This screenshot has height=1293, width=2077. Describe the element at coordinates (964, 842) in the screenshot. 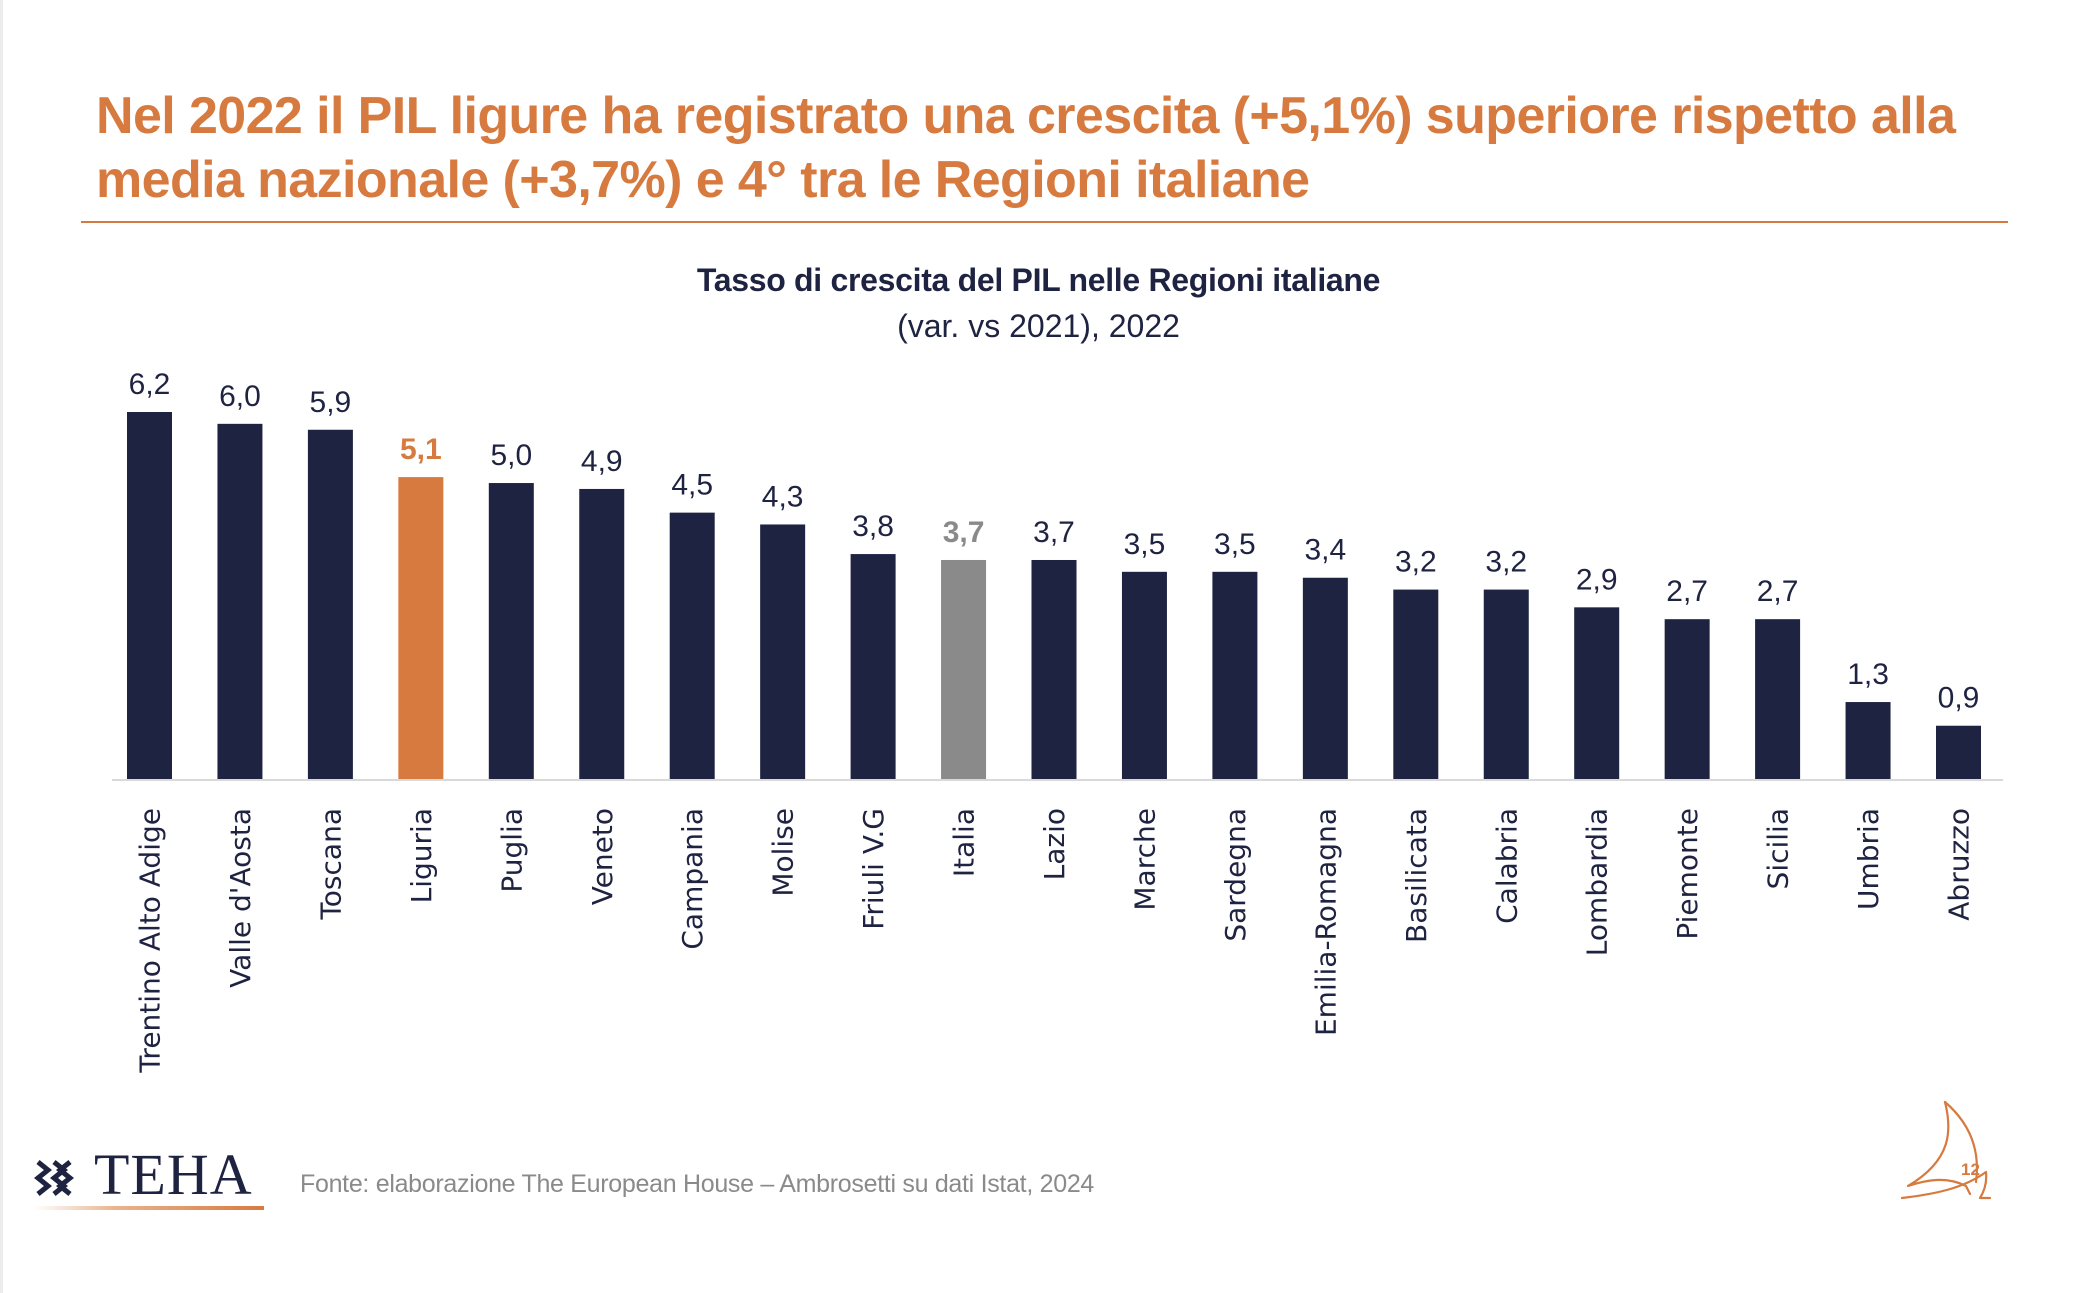

I see `category-label: Italia` at that location.